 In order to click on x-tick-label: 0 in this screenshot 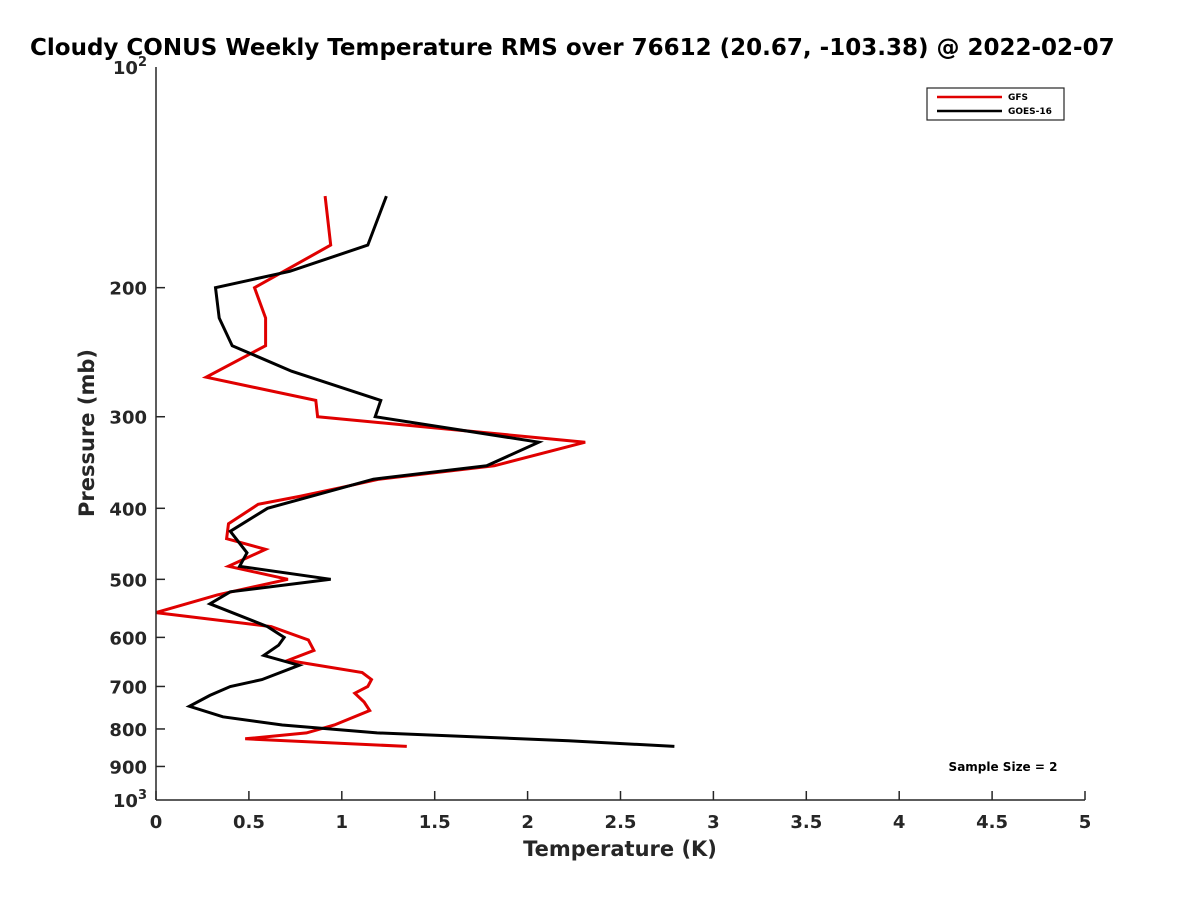, I will do `click(156, 822)`.